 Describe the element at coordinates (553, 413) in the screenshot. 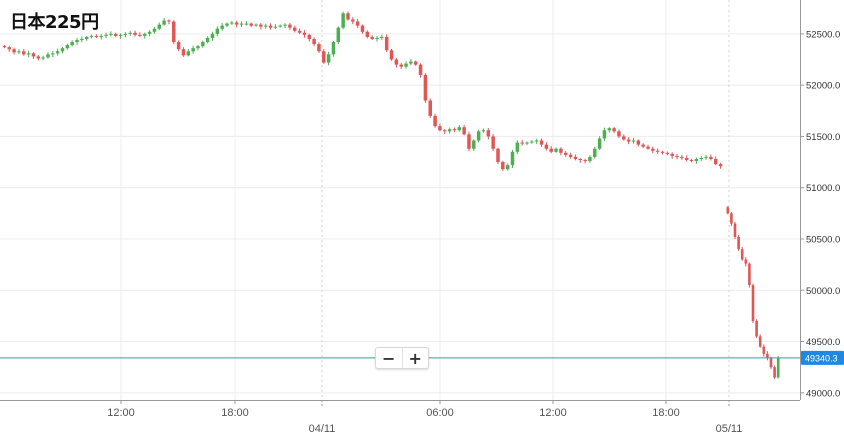

I see `x-tick-label: 12:00` at that location.